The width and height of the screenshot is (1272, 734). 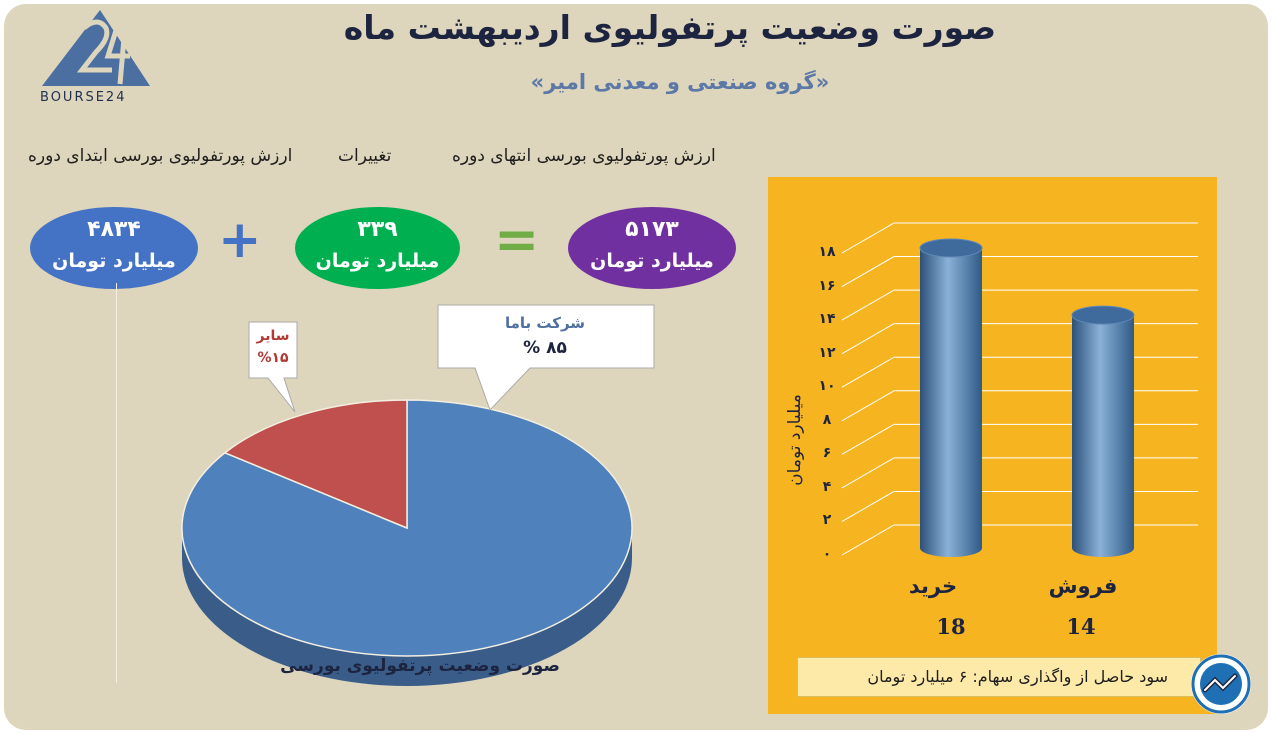 What do you see at coordinates (114, 248) in the screenshot?
I see `start-value-oval: ۴۸۳۴ میلیارد تومان` at bounding box center [114, 248].